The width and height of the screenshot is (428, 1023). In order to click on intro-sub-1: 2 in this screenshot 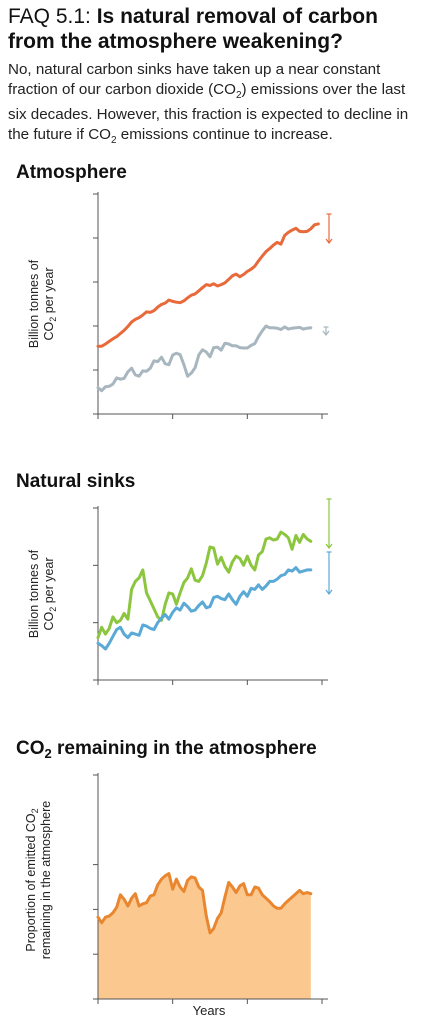, I will do `click(238, 95)`.